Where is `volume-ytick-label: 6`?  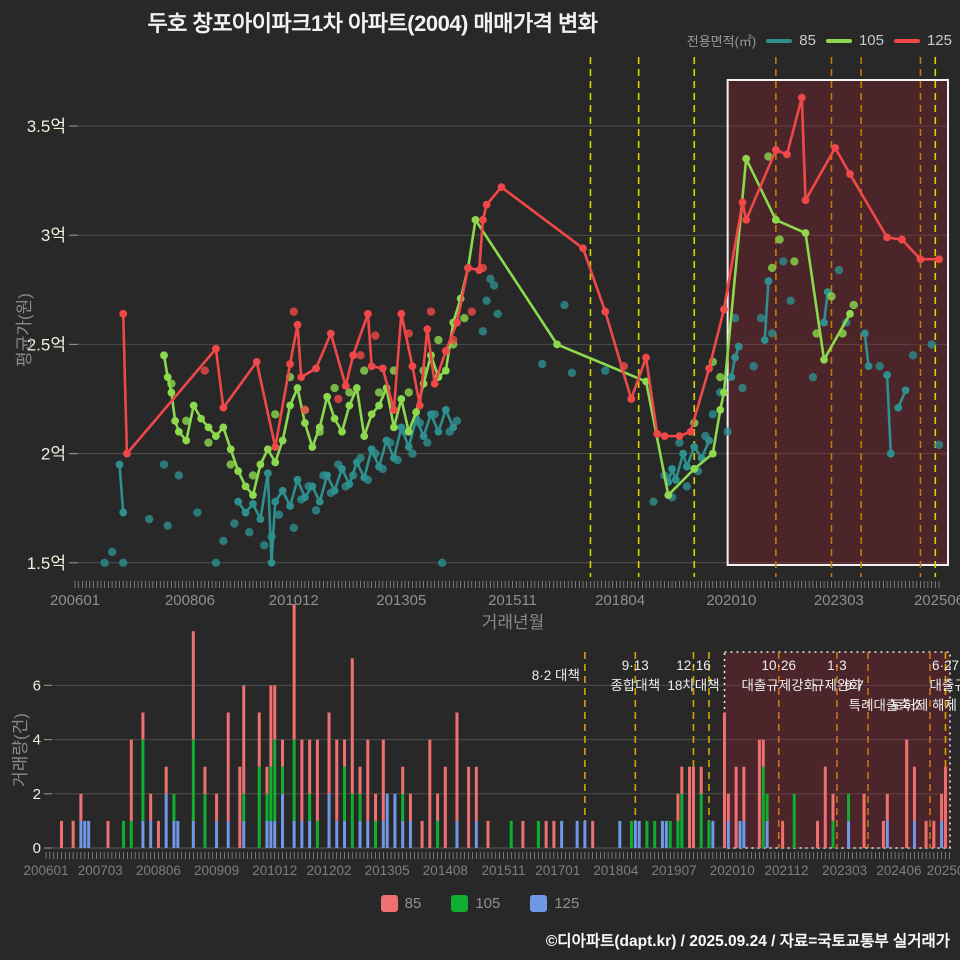 volume-ytick-label: 6 is located at coordinates (37, 685).